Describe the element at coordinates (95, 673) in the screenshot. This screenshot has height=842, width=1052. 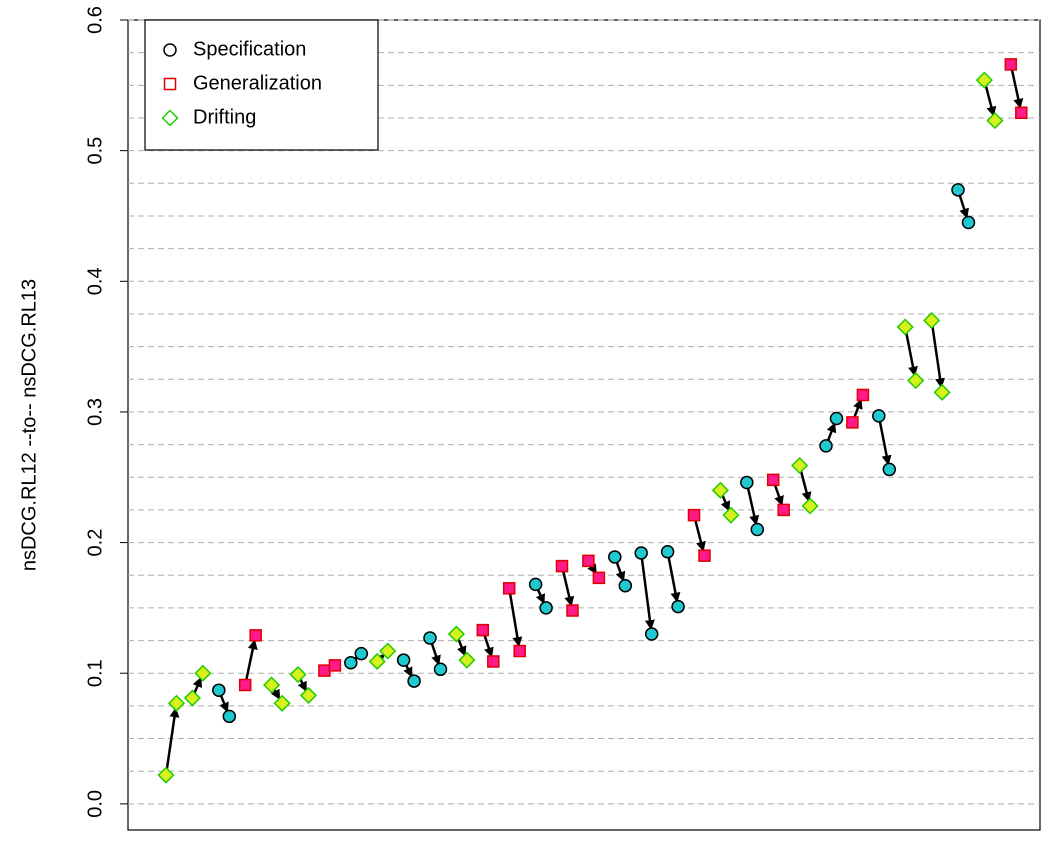
I see `y-tick-label: 0.1` at that location.